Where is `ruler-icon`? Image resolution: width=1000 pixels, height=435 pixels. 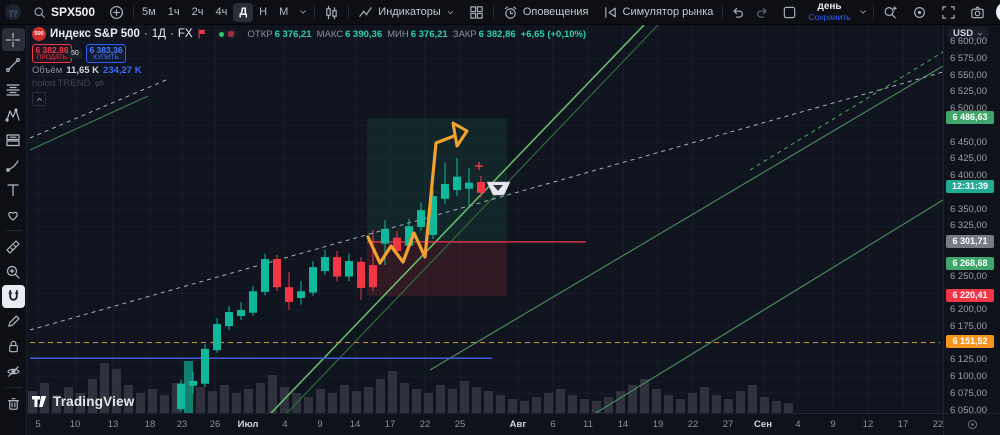 ruler-icon is located at coordinates (13, 246).